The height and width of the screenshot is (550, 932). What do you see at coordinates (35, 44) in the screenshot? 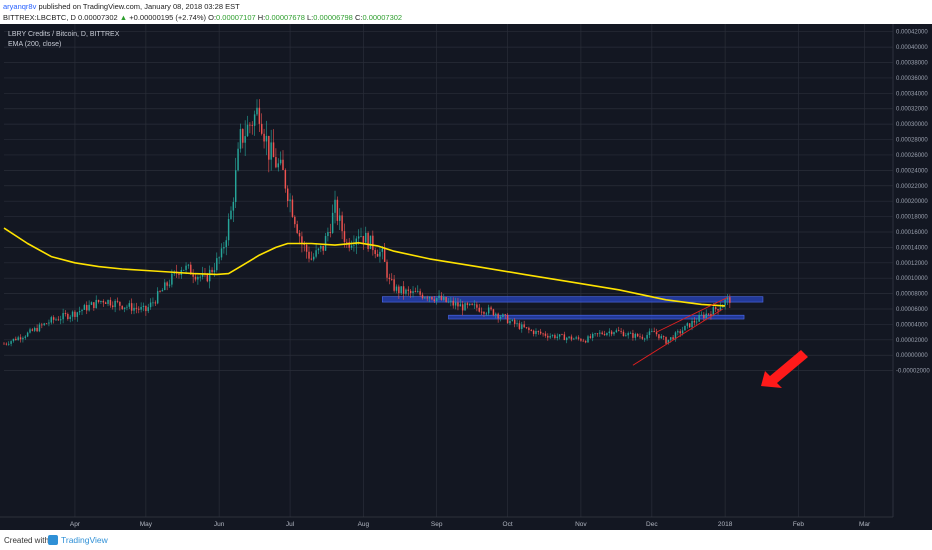
I see `legend-indicator: EMA (200, close)` at bounding box center [35, 44].